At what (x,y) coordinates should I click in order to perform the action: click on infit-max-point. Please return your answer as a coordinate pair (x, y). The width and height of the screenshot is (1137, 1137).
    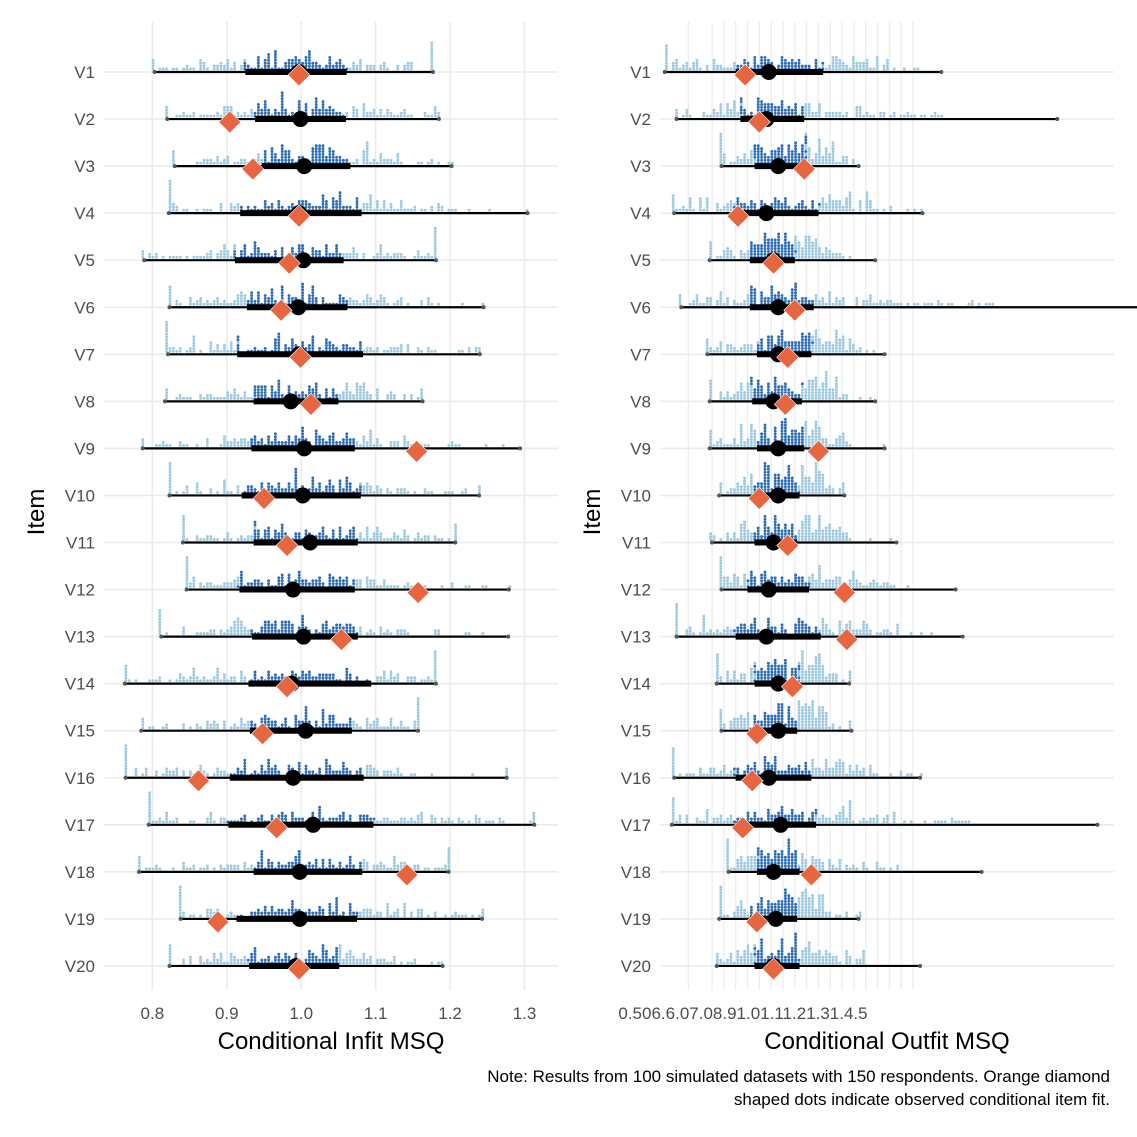
    Looking at the image, I should click on (527, 213).